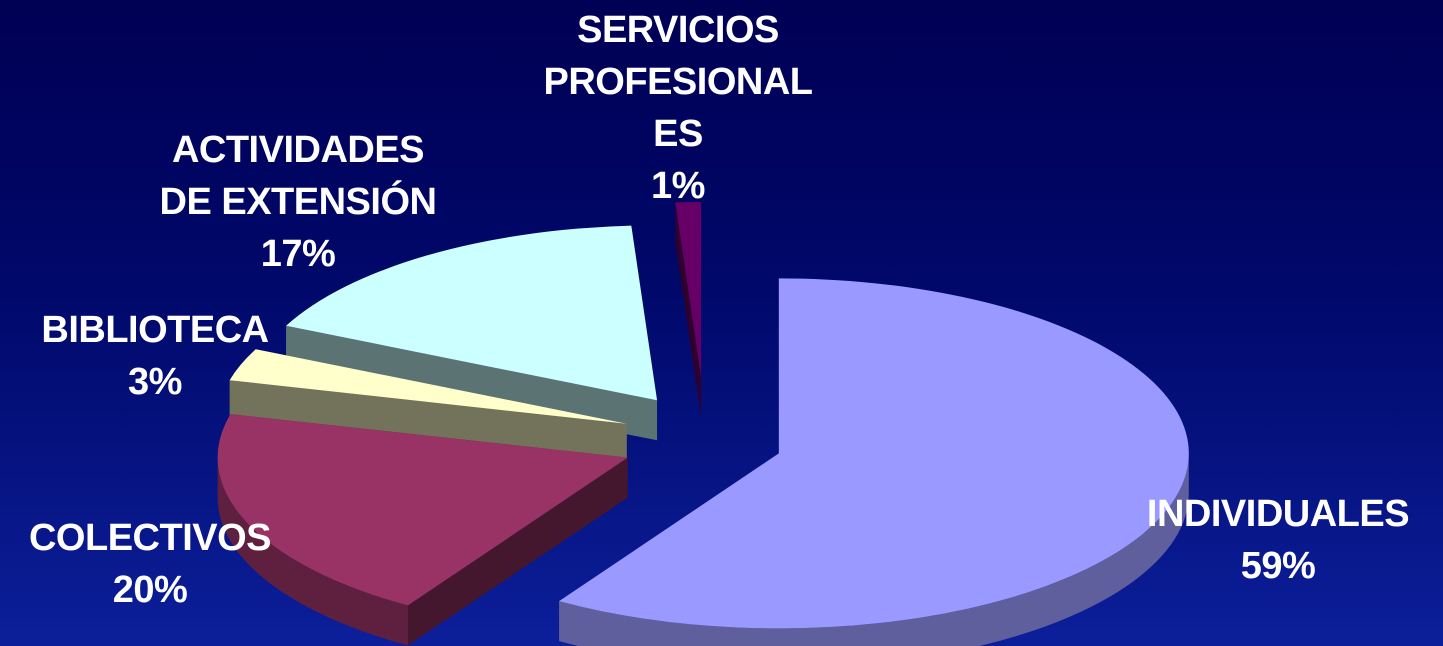 Image resolution: width=1443 pixels, height=646 pixels. What do you see at coordinates (678, 108) in the screenshot?
I see `label-servicios: SERVICIOS PROFESIONAL ES 1%` at bounding box center [678, 108].